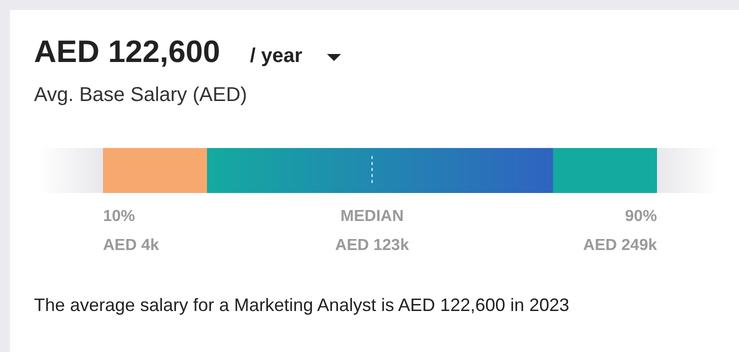  Describe the element at coordinates (640, 216) in the screenshot. I see `category-label: 90%` at that location.